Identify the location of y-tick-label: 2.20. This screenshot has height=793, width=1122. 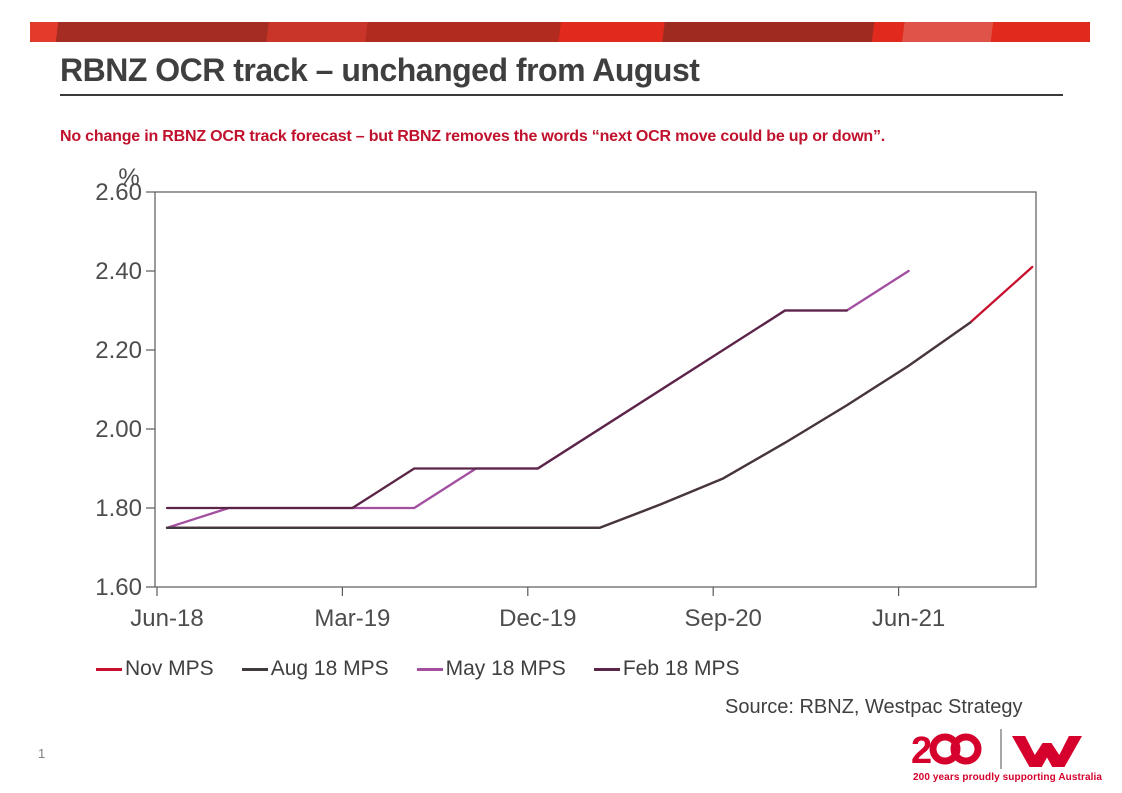
(118, 350).